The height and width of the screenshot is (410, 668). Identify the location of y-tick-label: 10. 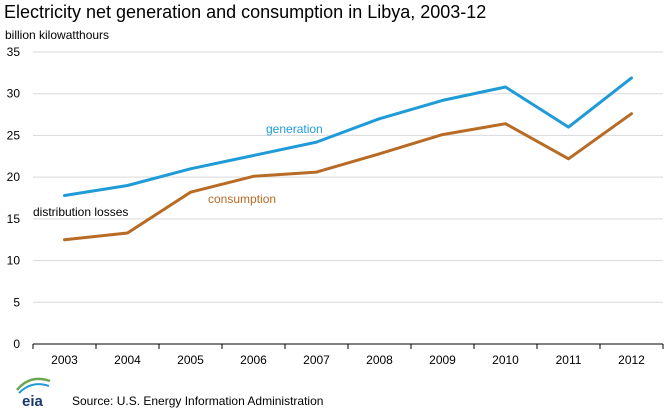
(14, 261).